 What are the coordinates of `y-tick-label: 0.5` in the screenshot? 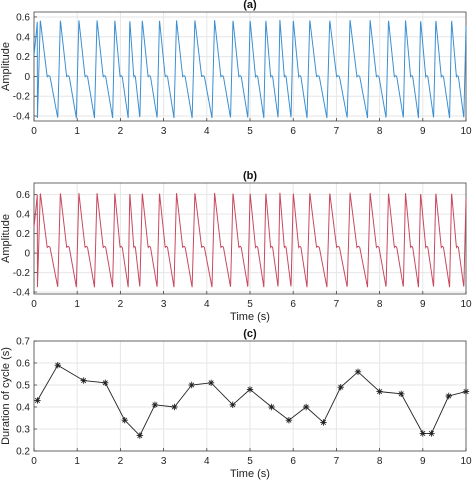 It's located at (23, 386).